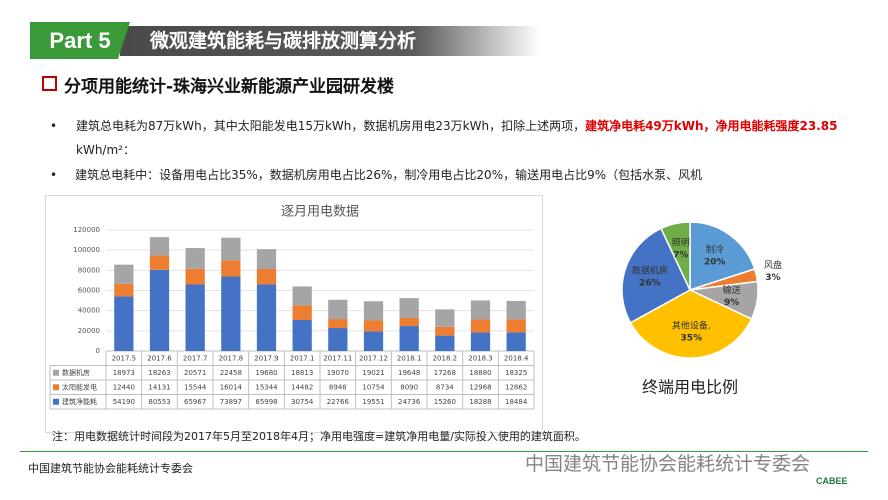  What do you see at coordinates (373, 373) in the screenshot?
I see `table-value: 19021` at bounding box center [373, 373].